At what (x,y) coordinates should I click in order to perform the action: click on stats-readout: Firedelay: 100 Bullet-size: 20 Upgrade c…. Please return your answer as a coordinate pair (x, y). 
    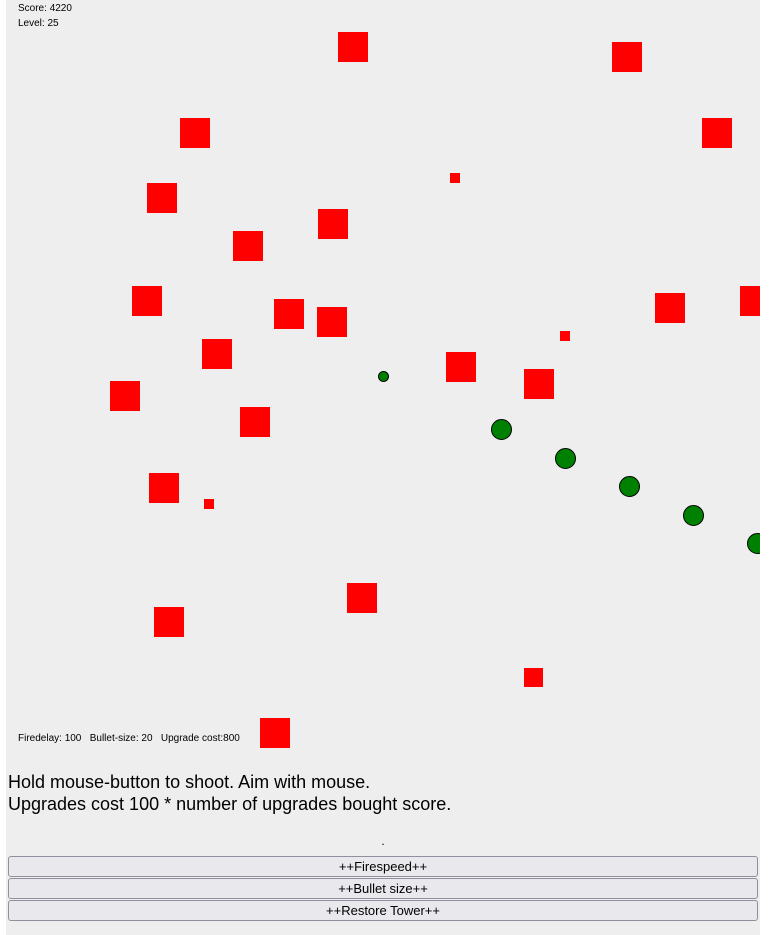
    Looking at the image, I should click on (129, 738).